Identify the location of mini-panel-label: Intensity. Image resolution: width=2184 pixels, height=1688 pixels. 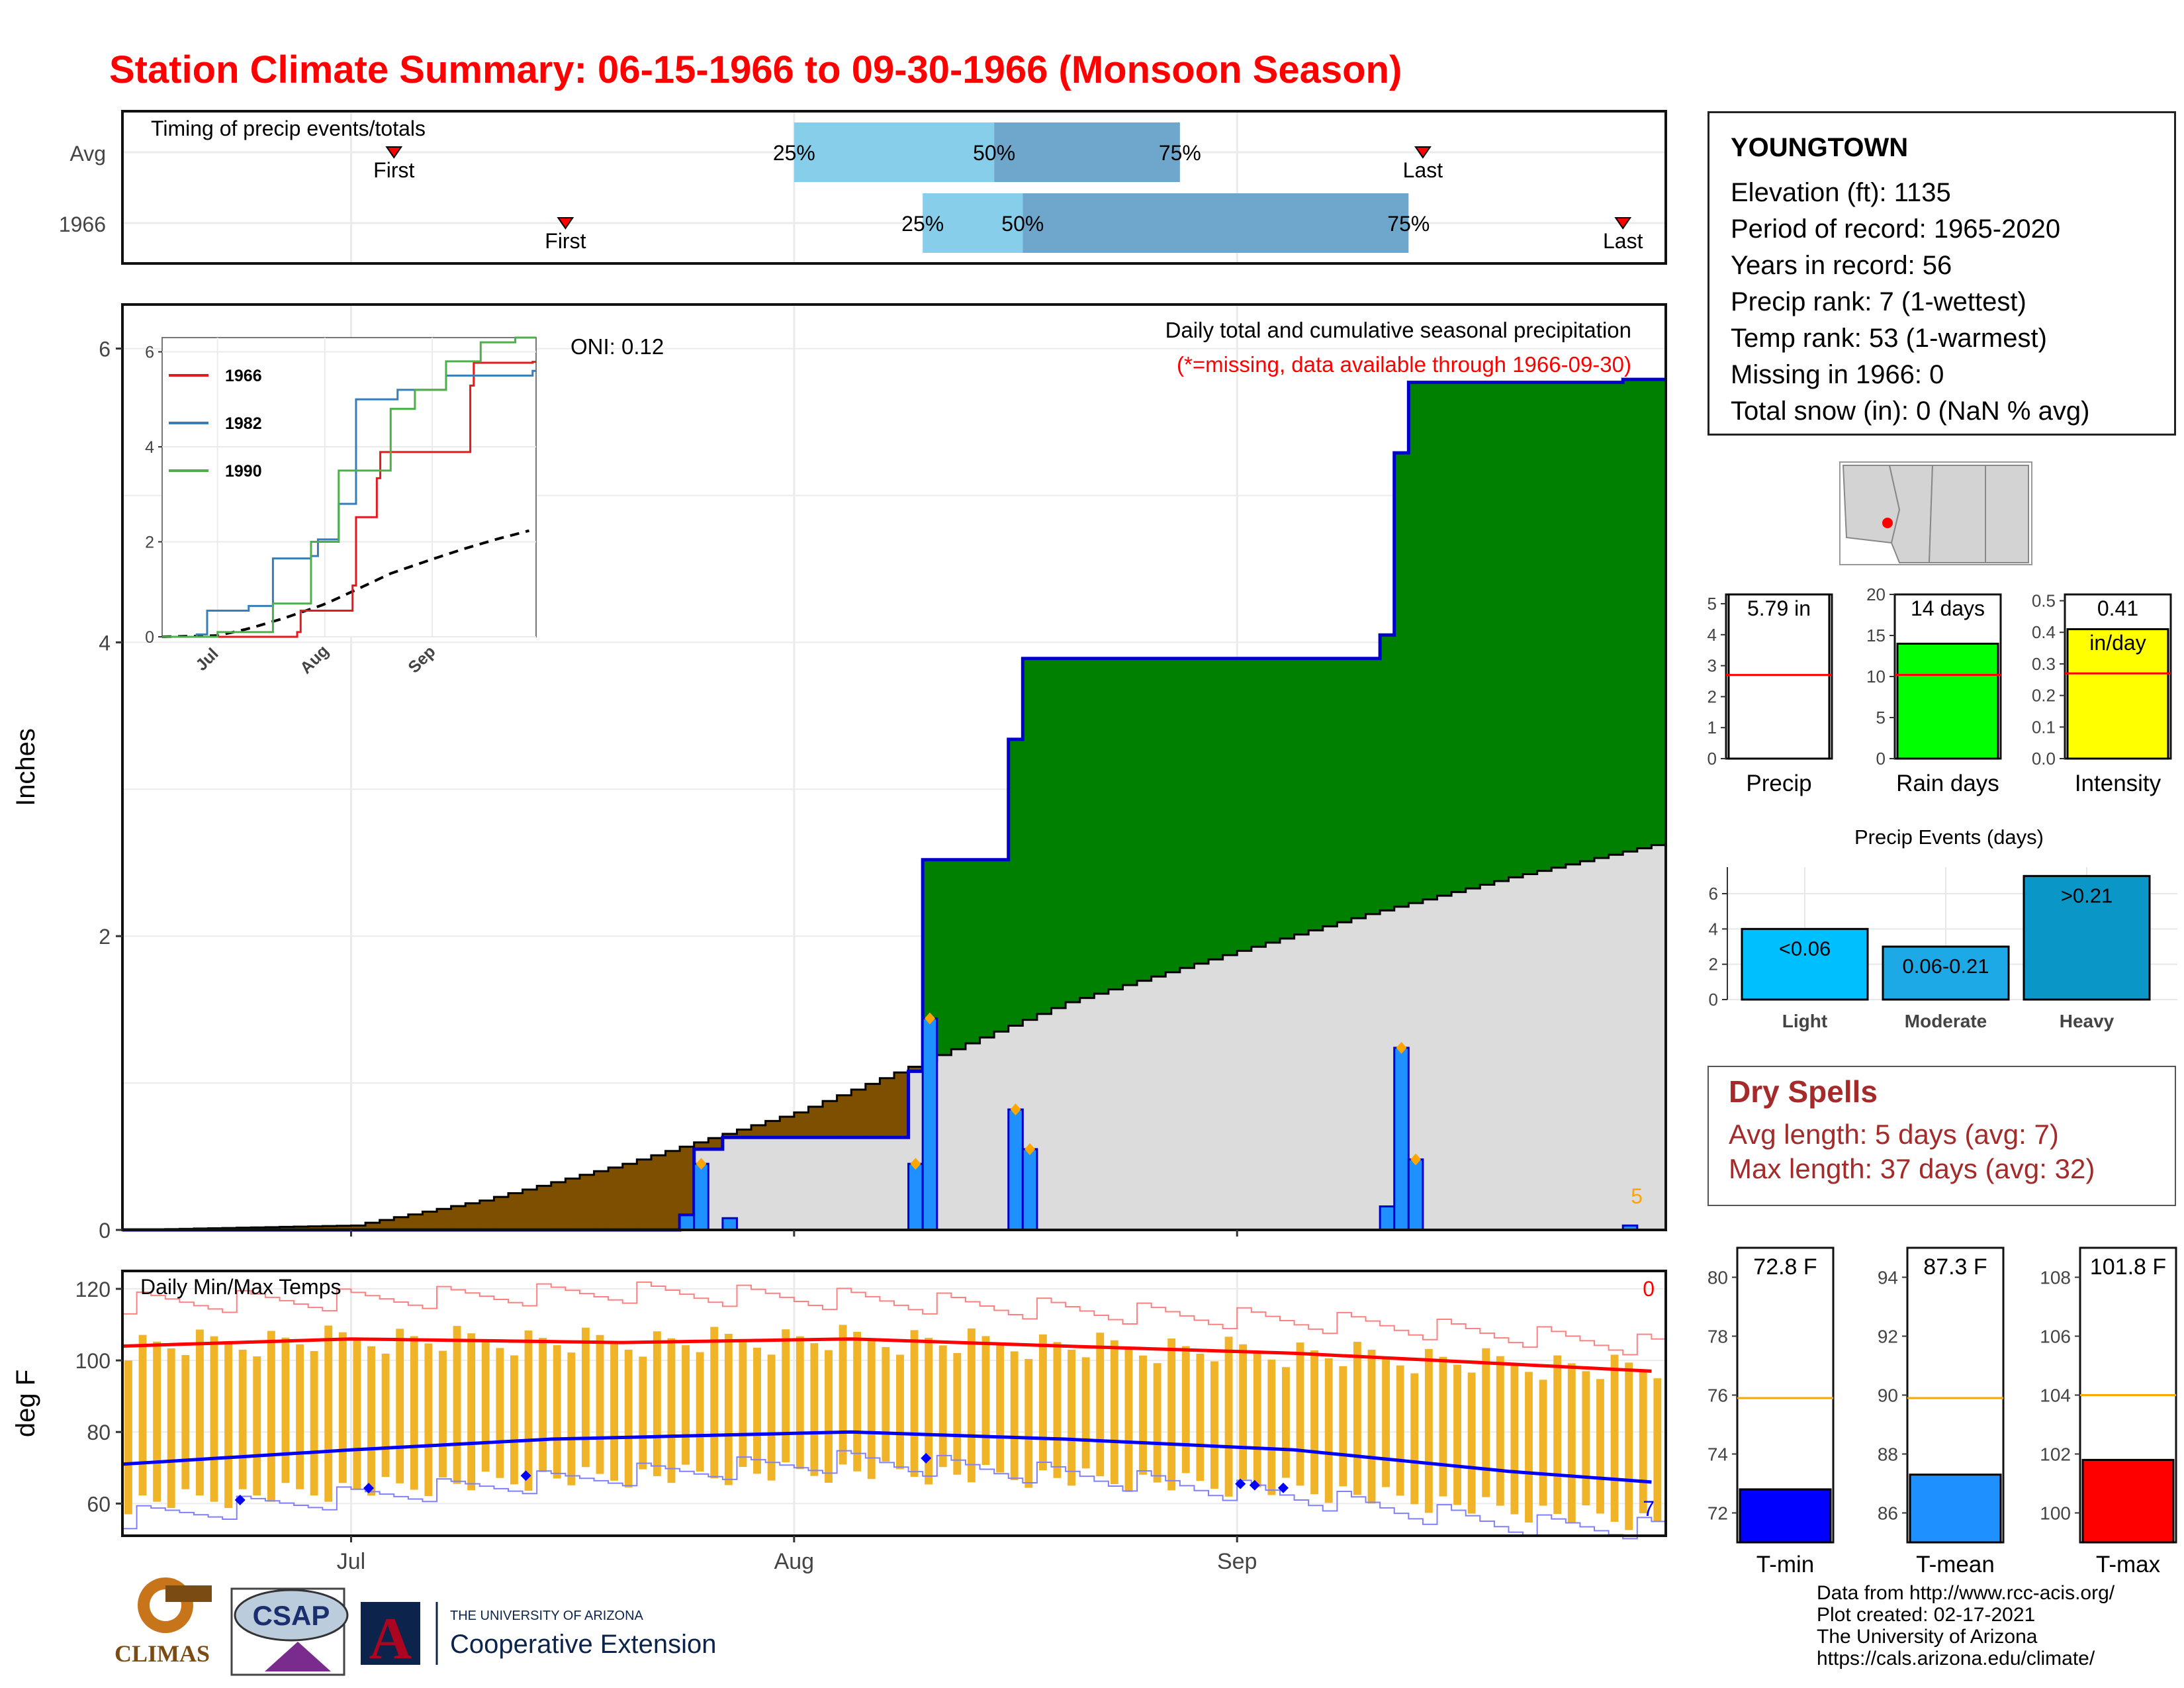
(2118, 783).